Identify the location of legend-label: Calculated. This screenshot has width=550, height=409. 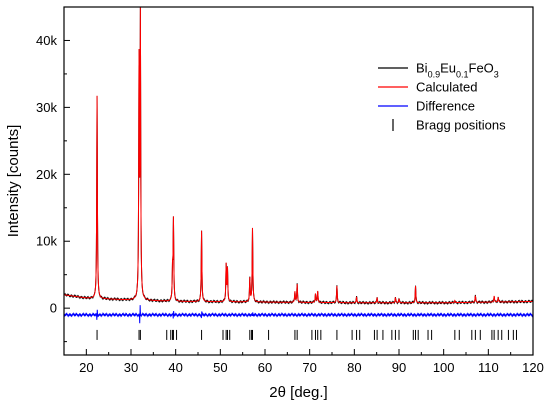
(446, 87).